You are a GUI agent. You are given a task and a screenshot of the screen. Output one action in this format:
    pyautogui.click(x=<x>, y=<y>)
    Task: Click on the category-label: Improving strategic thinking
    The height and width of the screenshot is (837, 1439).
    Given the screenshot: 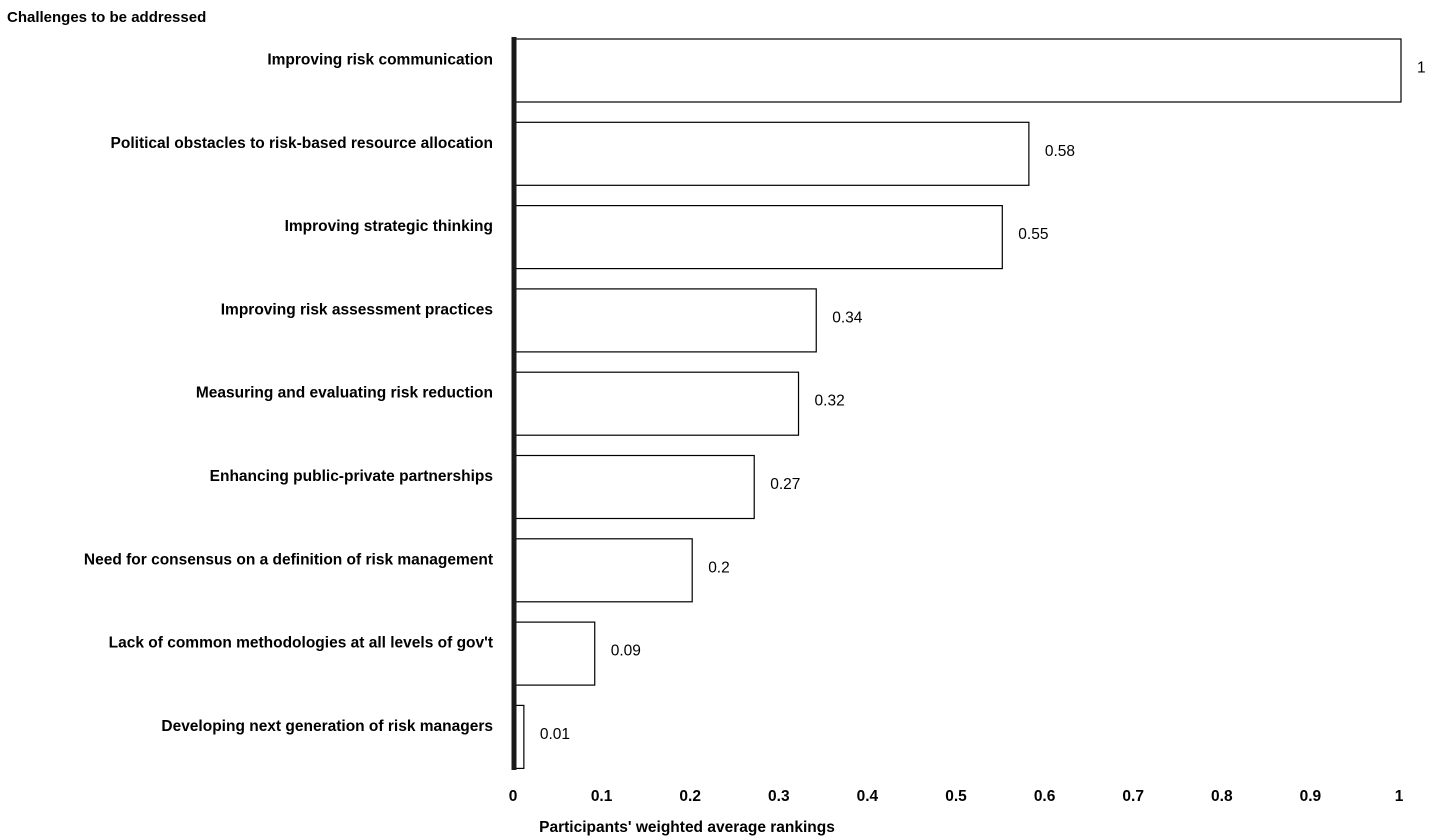 What is the action you would take?
    pyautogui.click(x=389, y=226)
    